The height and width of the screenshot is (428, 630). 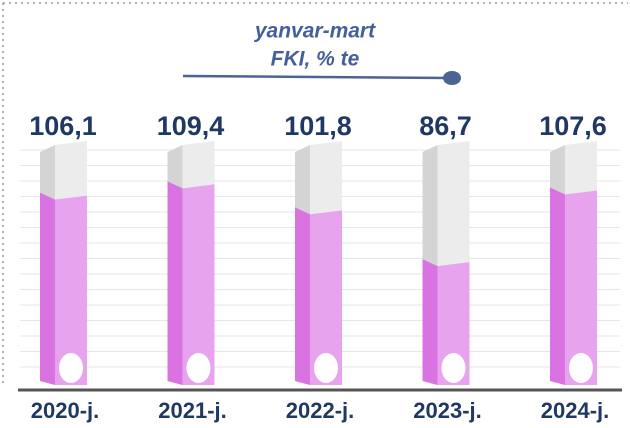 I want to click on x-tick-label: 2023-j., so click(x=447, y=410).